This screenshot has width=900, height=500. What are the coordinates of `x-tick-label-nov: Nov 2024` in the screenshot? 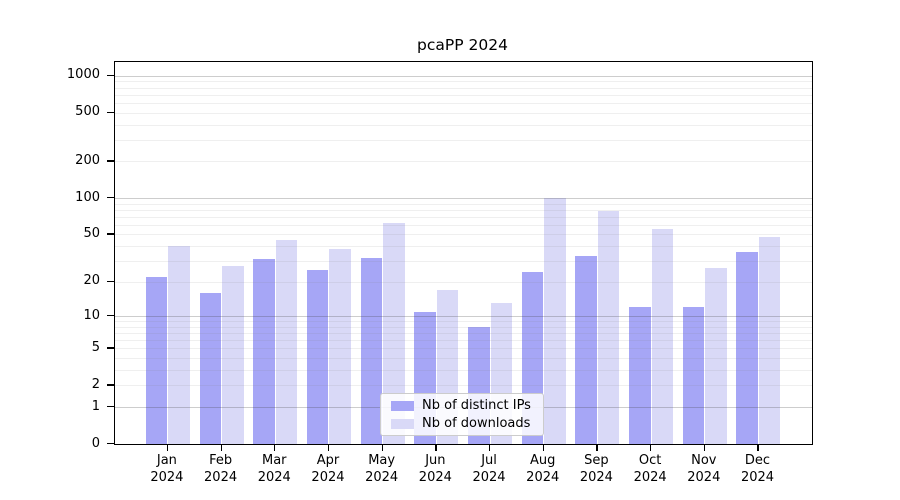 It's located at (704, 469).